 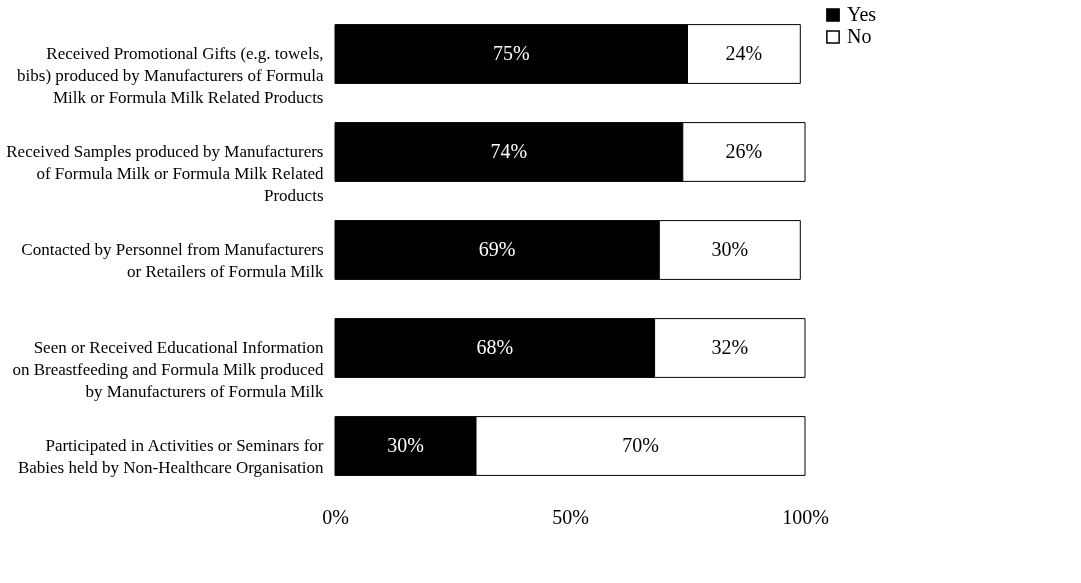 I want to click on y-tick-label: Participated in Activities or Seminars for Babies held by Non-Healthcare Organisation, so click(x=170, y=456).